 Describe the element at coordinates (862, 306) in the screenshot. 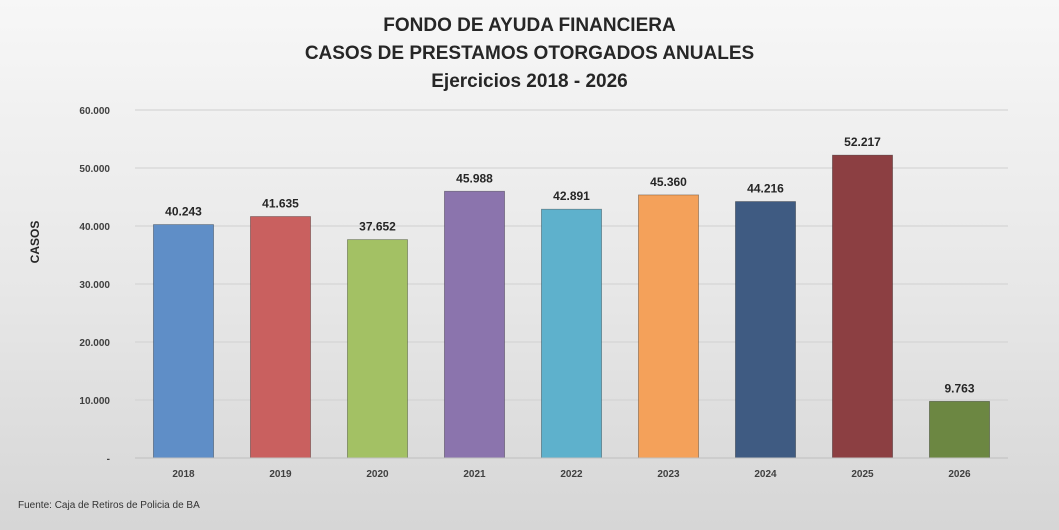

I see `bar-2025` at that location.